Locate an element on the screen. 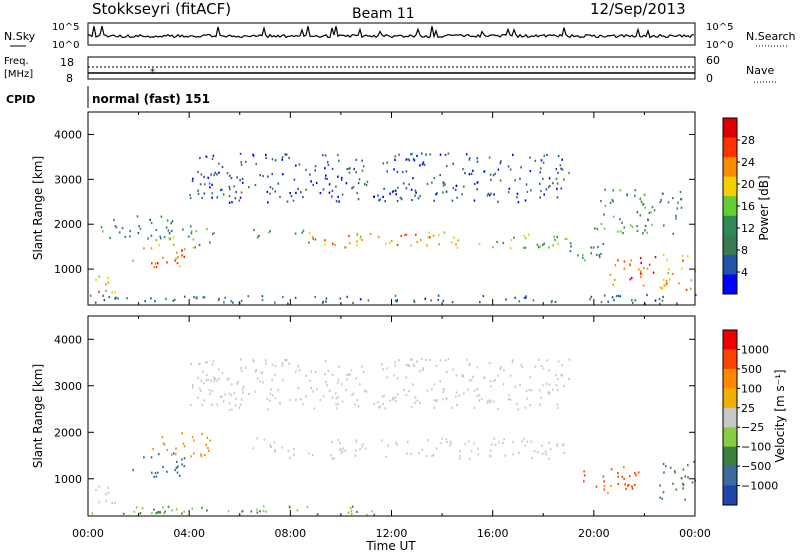 This screenshot has height=554, width=800. station-title: Stokkseyri (fitACF) is located at coordinates (161, 9).